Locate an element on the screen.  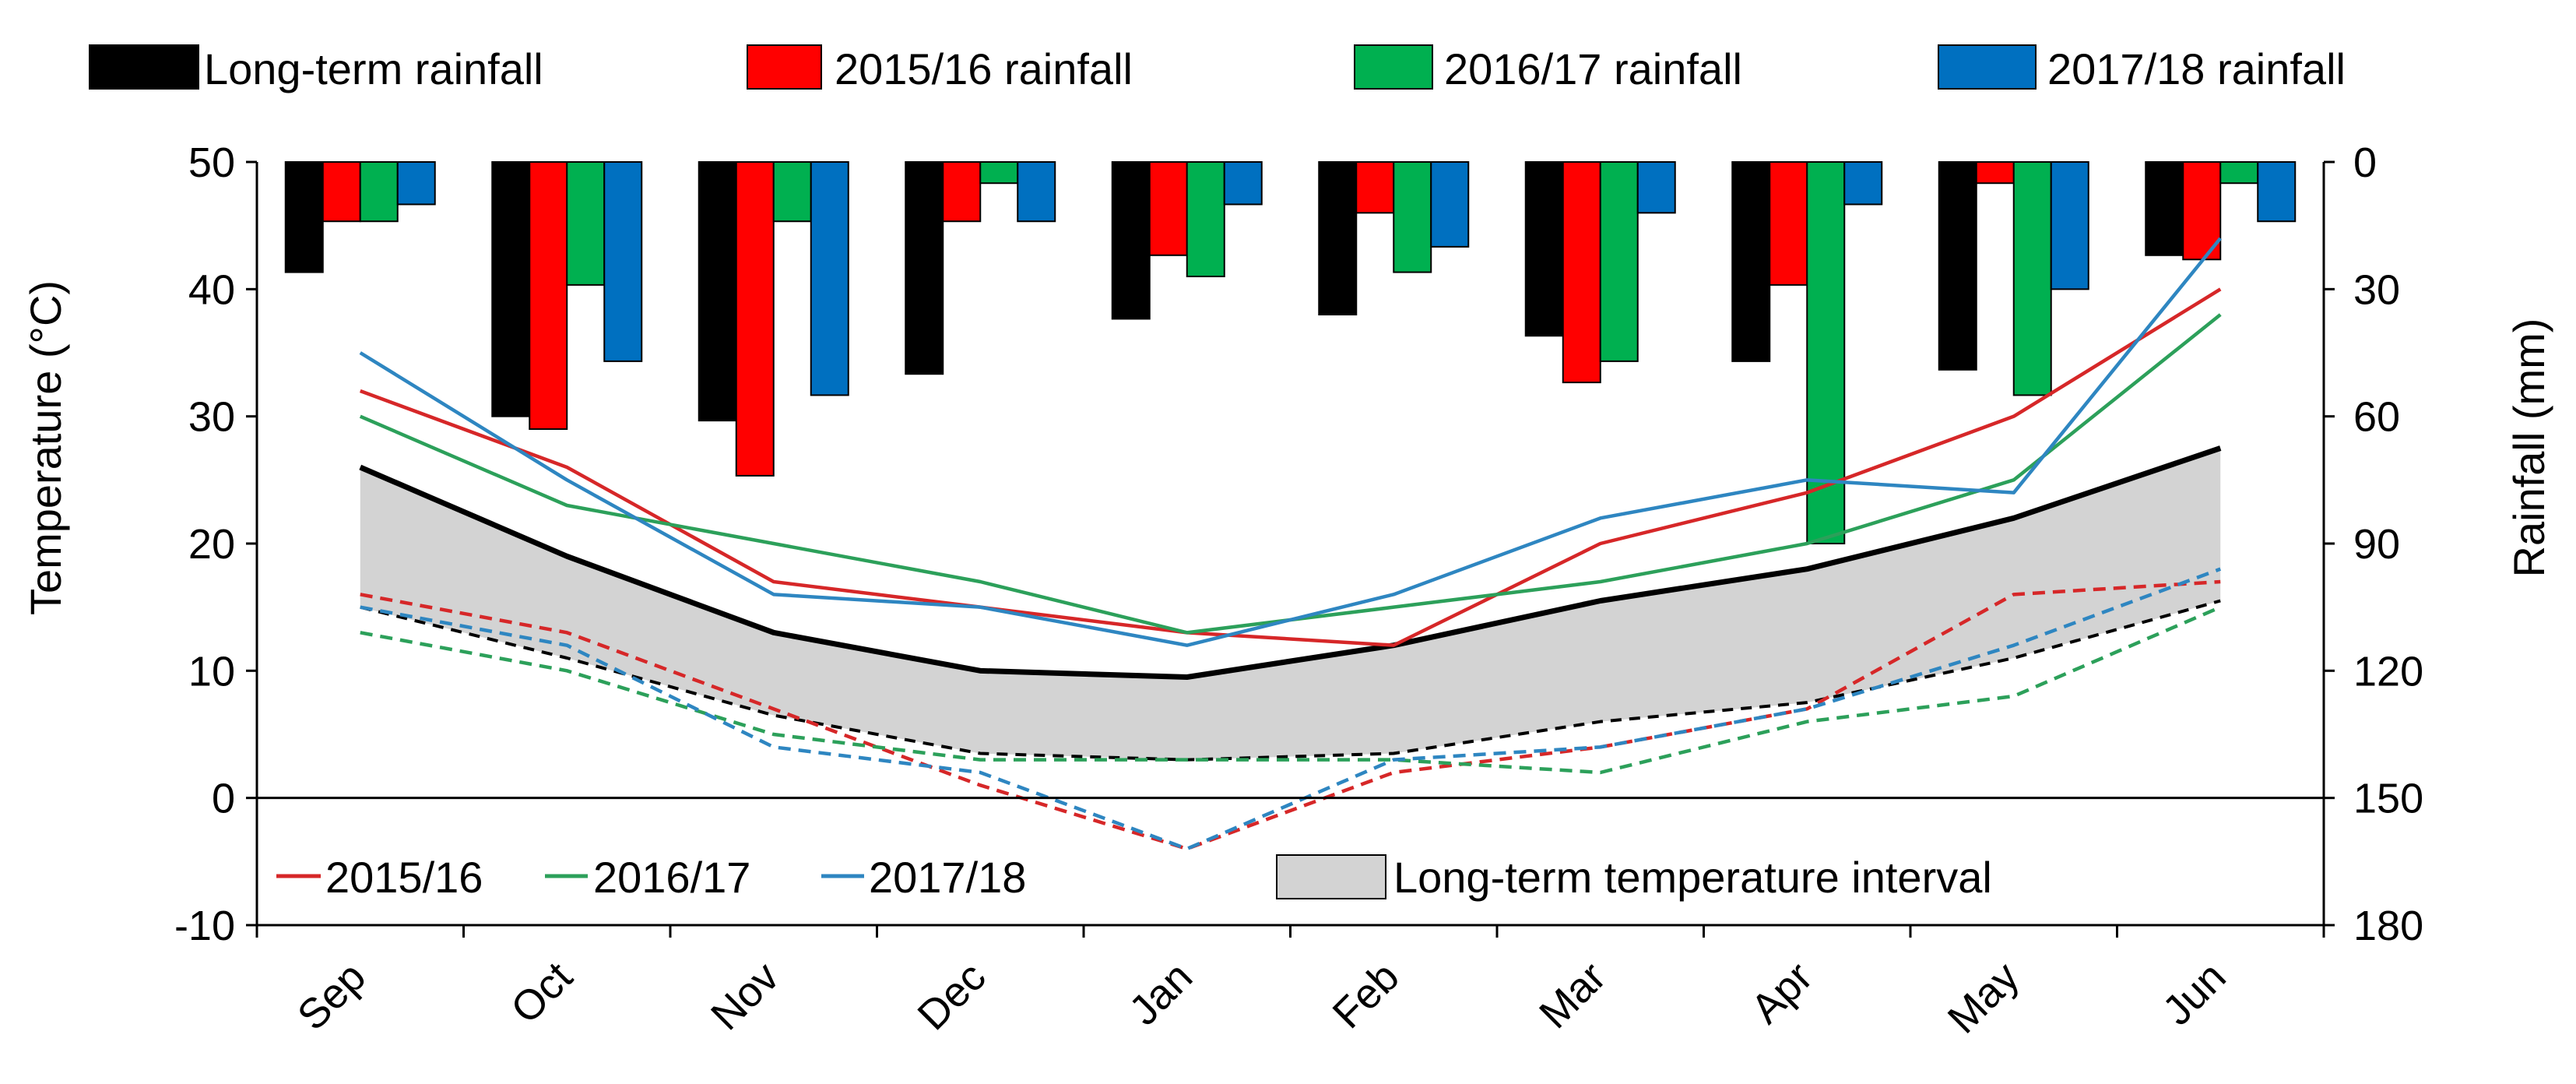
rainfall-bar-2017-18-rainfall-may is located at coordinates (2069, 225).